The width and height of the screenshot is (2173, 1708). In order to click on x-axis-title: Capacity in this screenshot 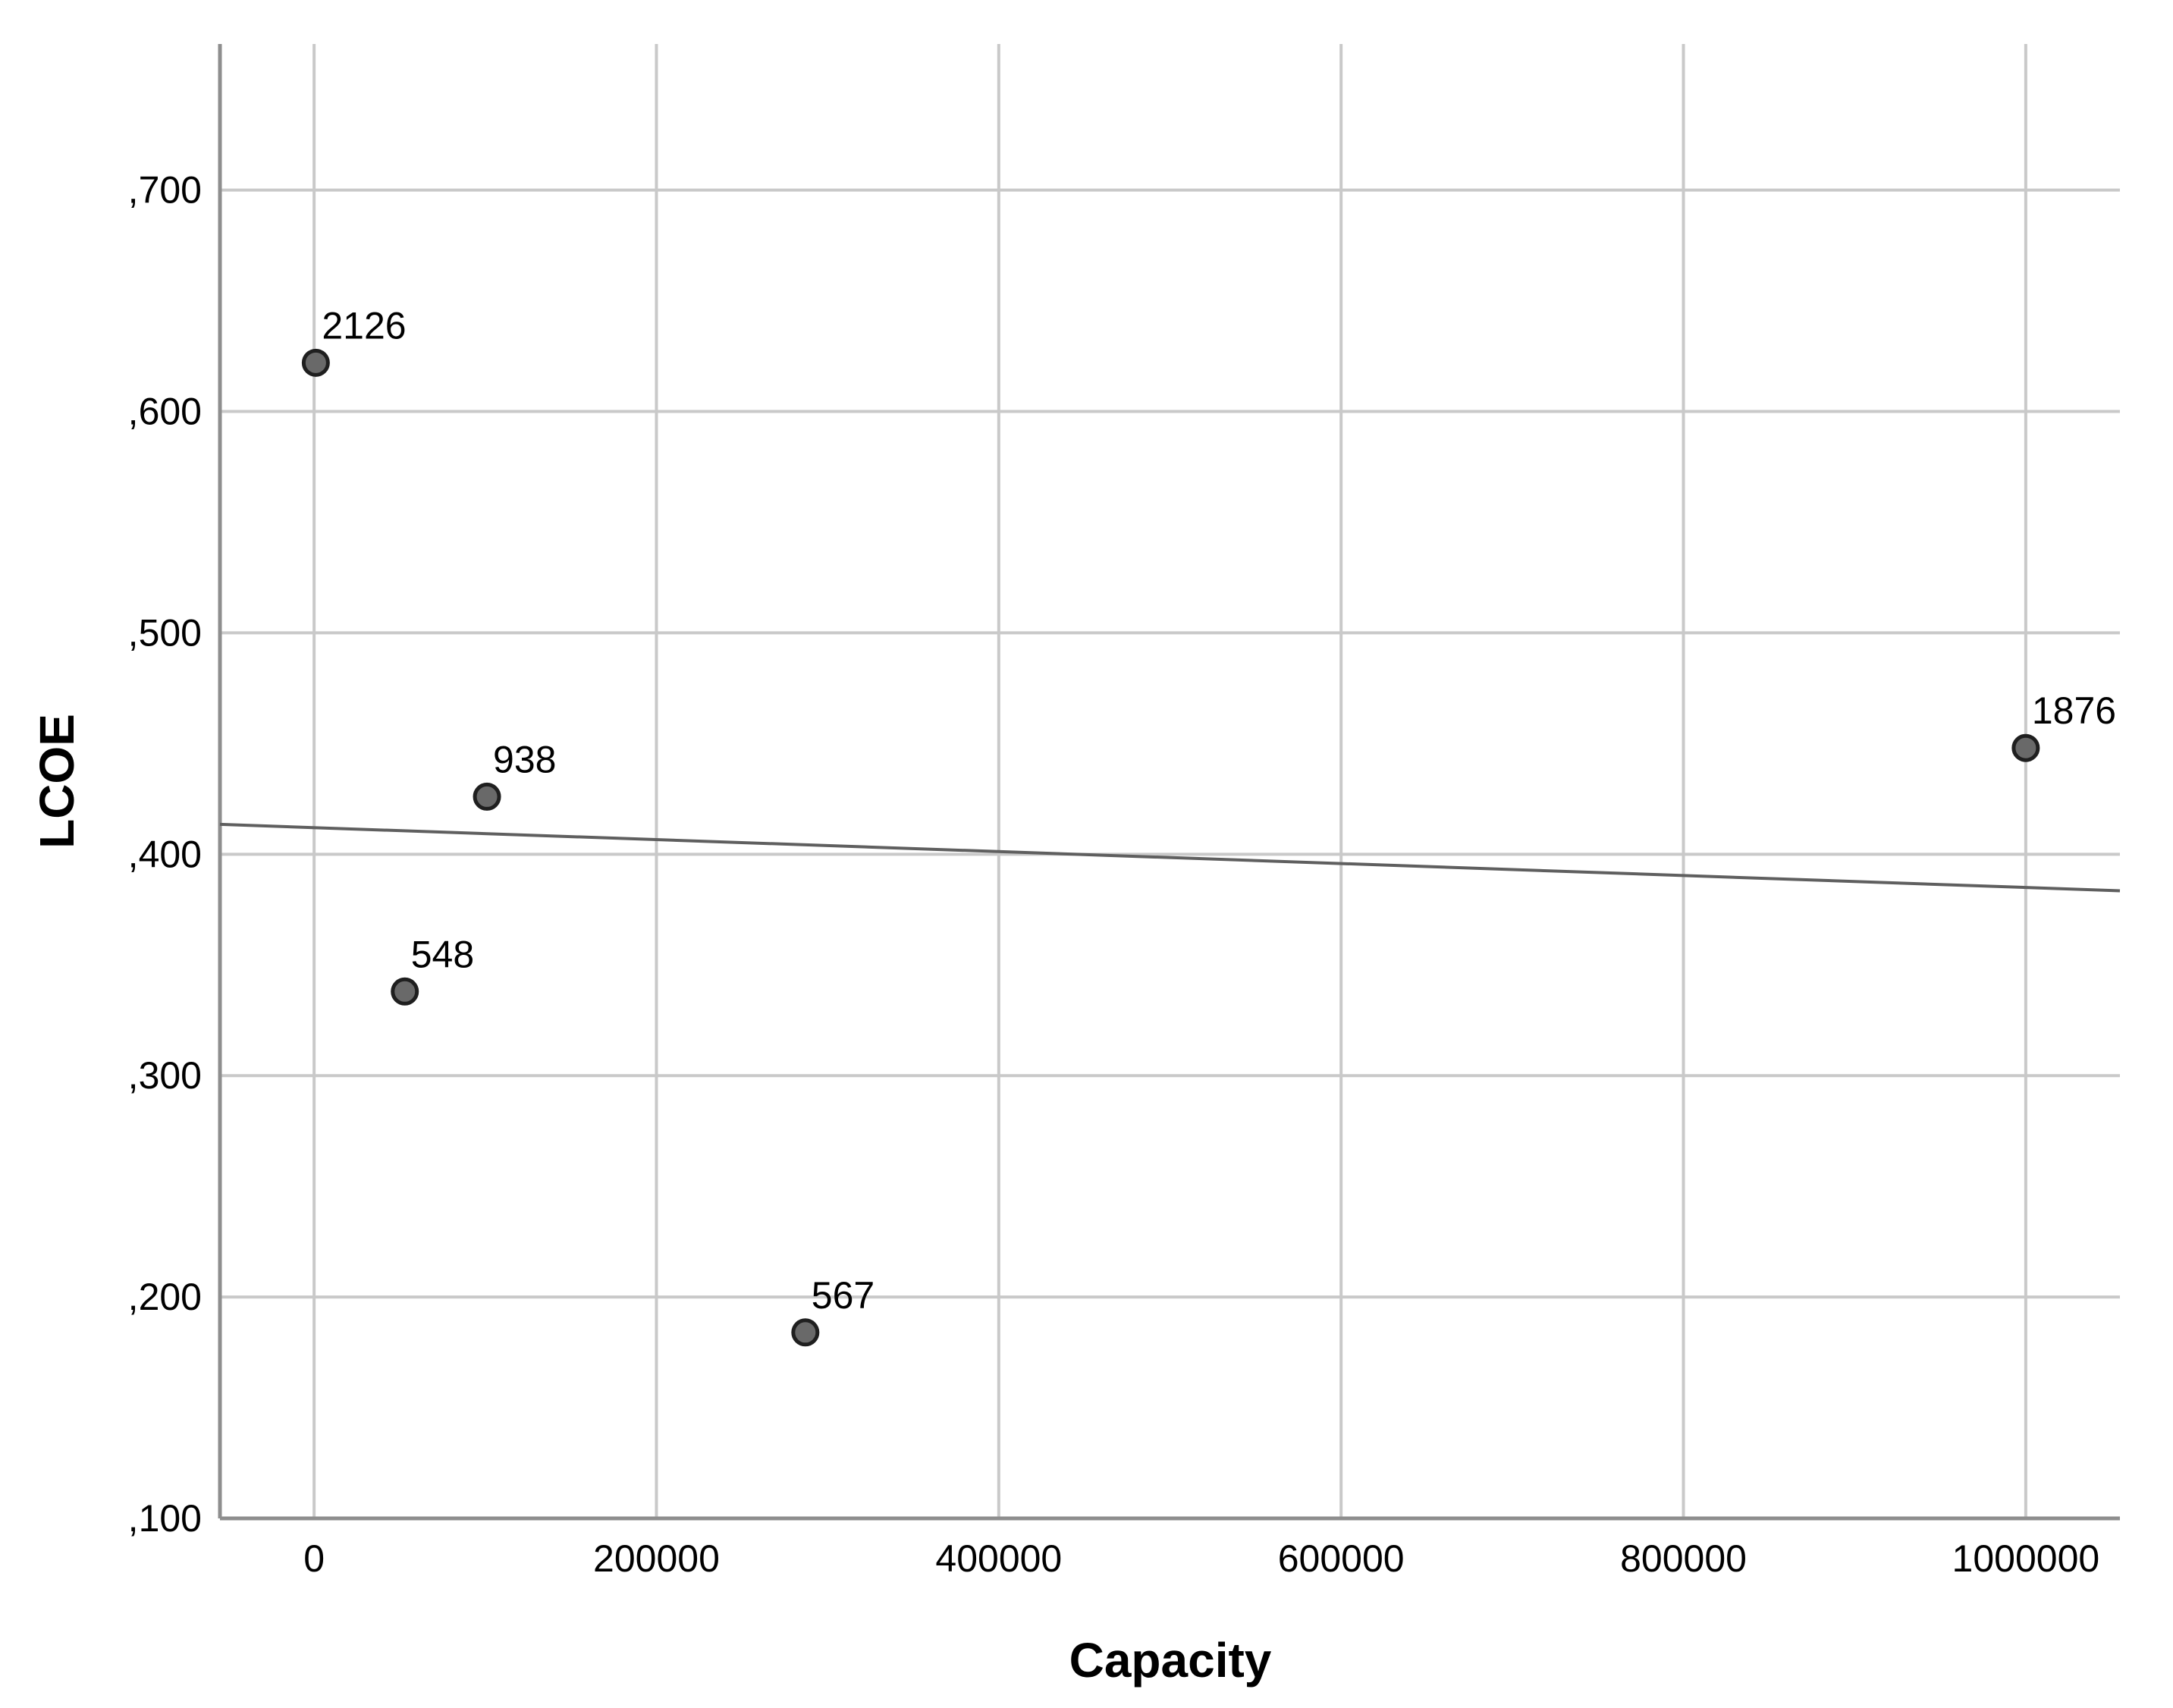, I will do `click(1170, 1660)`.